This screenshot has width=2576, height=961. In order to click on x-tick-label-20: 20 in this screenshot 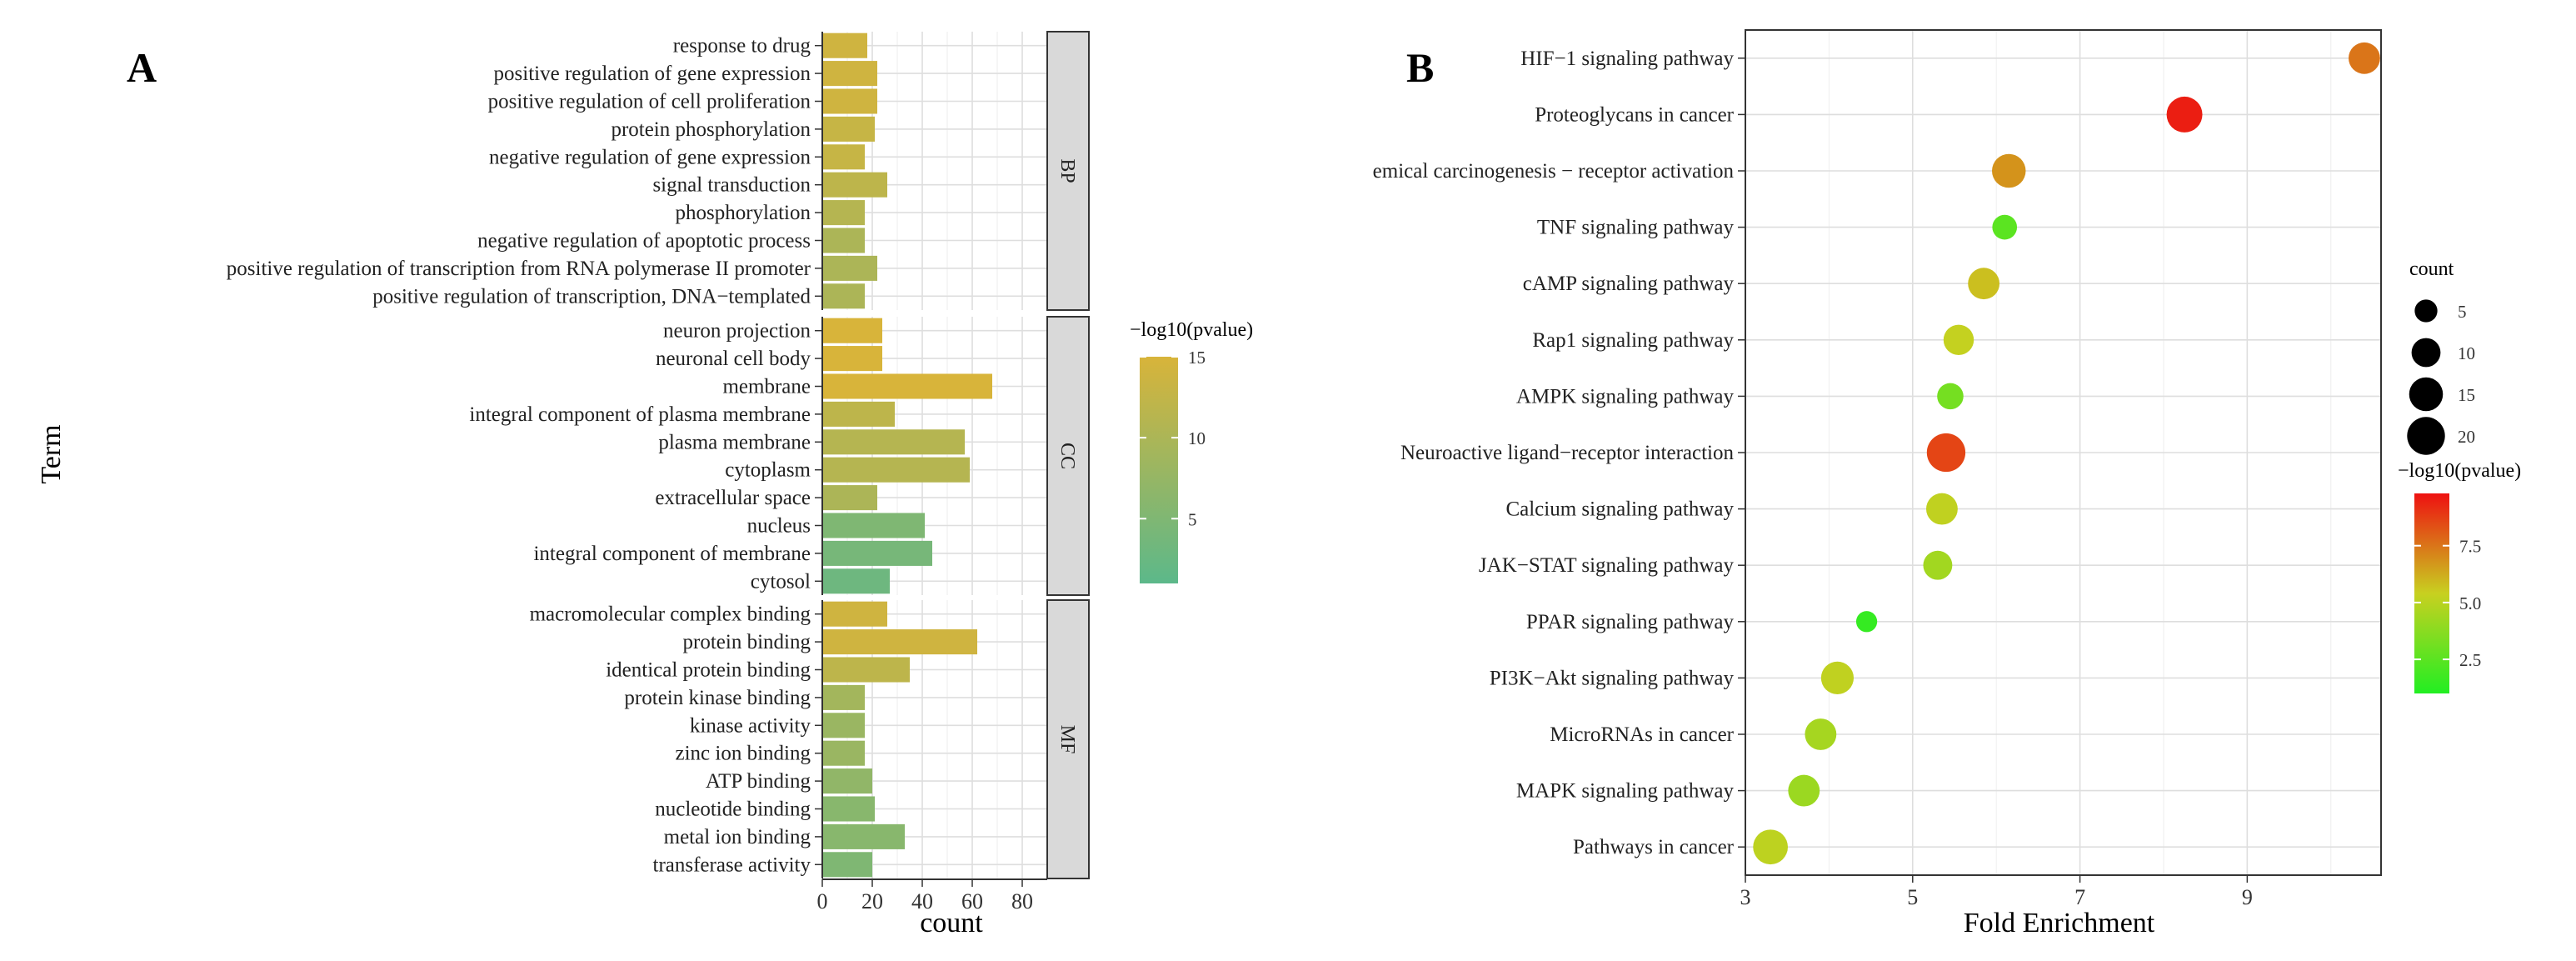, I will do `click(872, 901)`.